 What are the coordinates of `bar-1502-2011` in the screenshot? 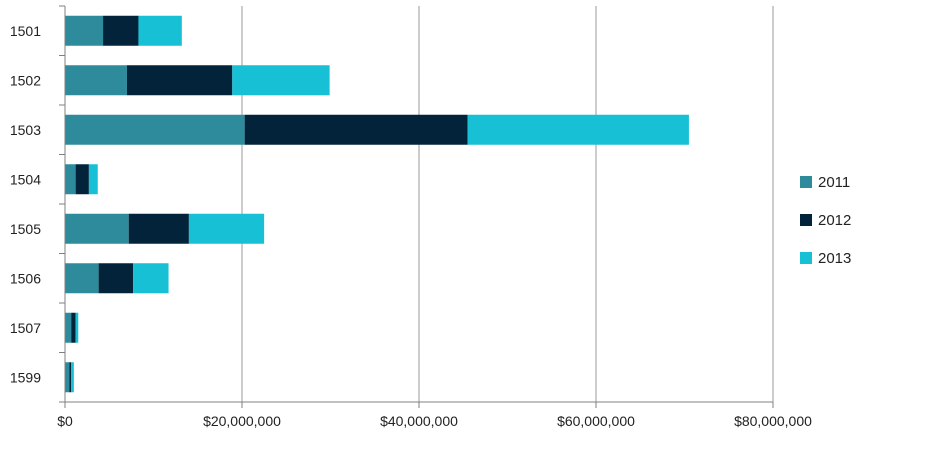 It's located at (96, 80).